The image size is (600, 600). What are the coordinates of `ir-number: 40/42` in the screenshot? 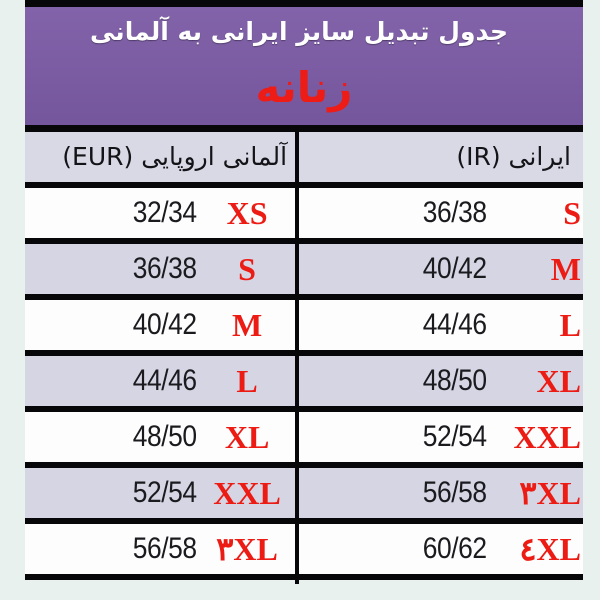 It's located at (455, 268).